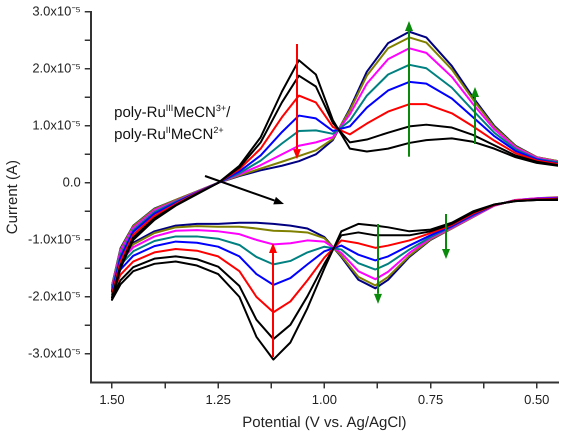 The width and height of the screenshot is (570, 434). What do you see at coordinates (56, 124) in the screenshot?
I see `y-tick-label: 1.0x10⁻⁵` at bounding box center [56, 124].